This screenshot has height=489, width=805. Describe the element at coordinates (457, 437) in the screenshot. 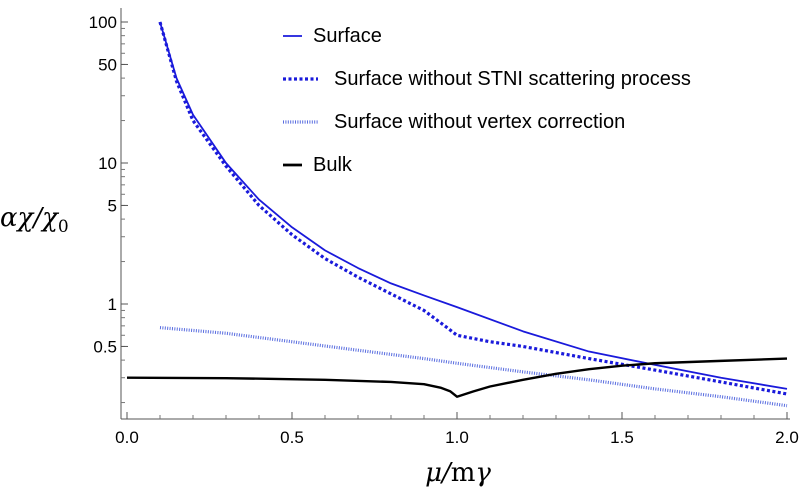

I see `x-tick-label: 1.0` at that location.